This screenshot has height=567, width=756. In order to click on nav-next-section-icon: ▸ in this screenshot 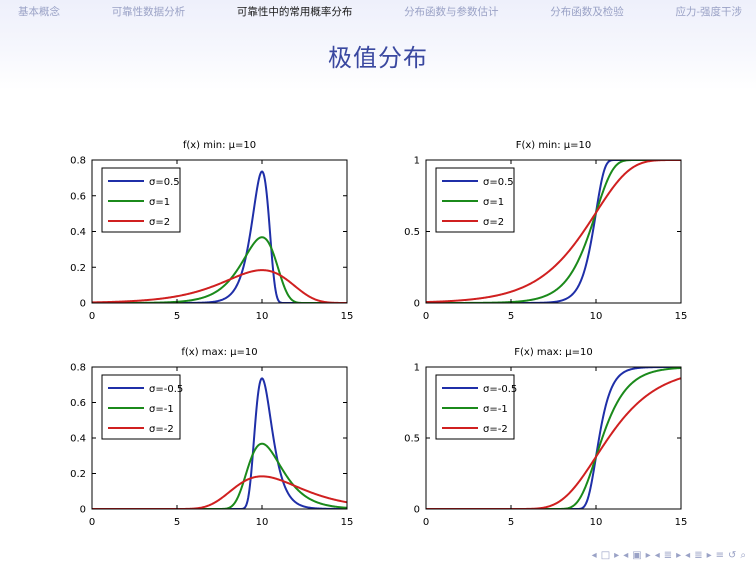, I will do `click(679, 555)`.